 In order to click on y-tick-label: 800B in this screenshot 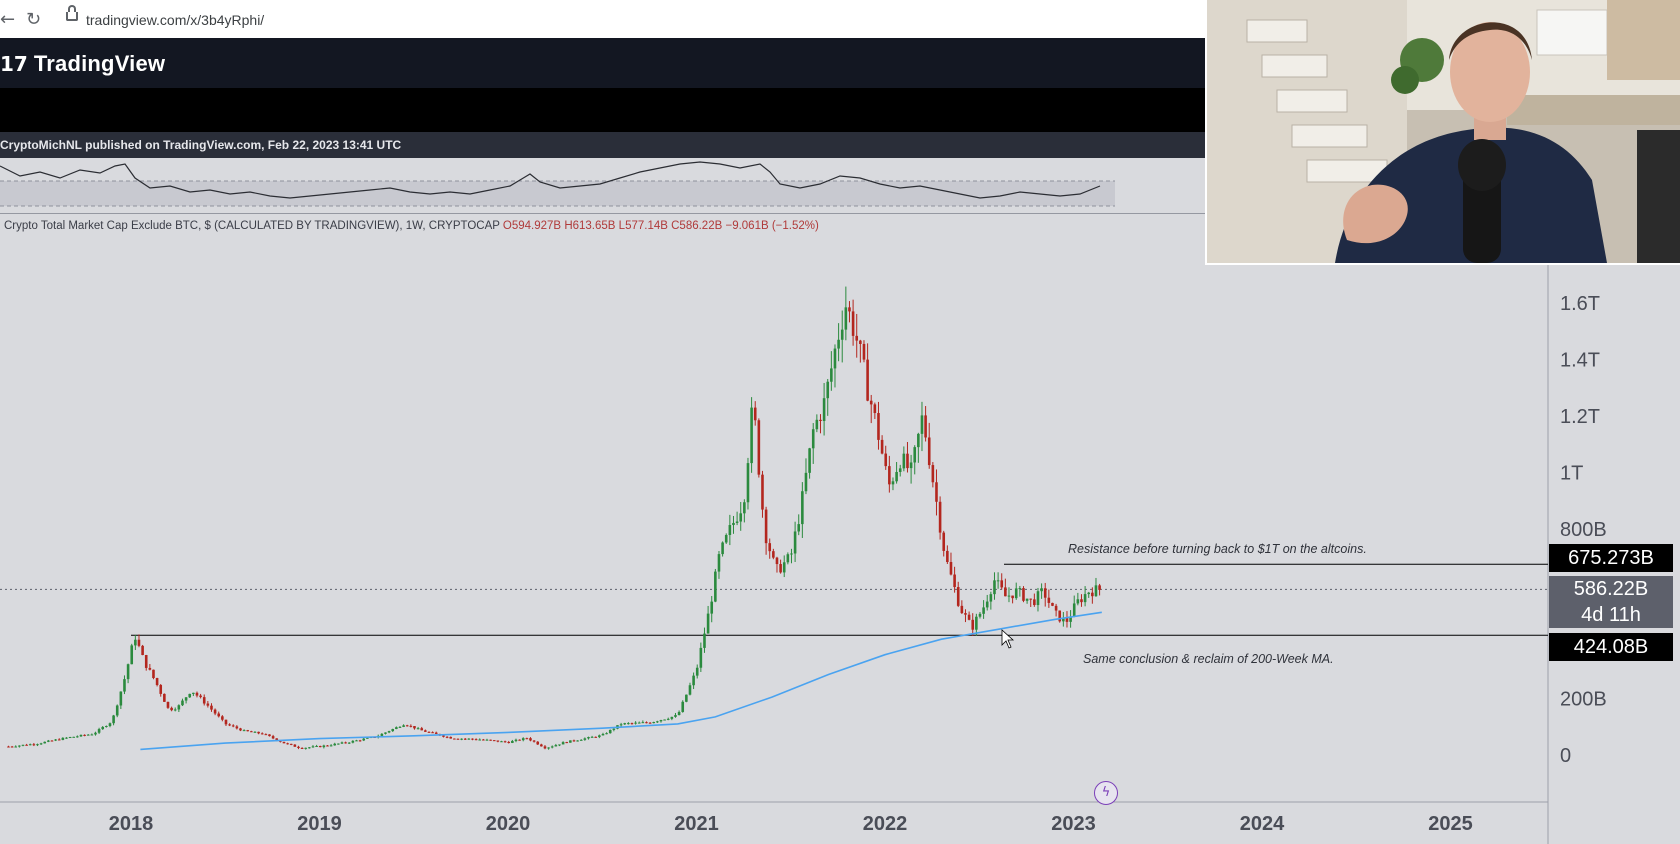, I will do `click(1583, 530)`.